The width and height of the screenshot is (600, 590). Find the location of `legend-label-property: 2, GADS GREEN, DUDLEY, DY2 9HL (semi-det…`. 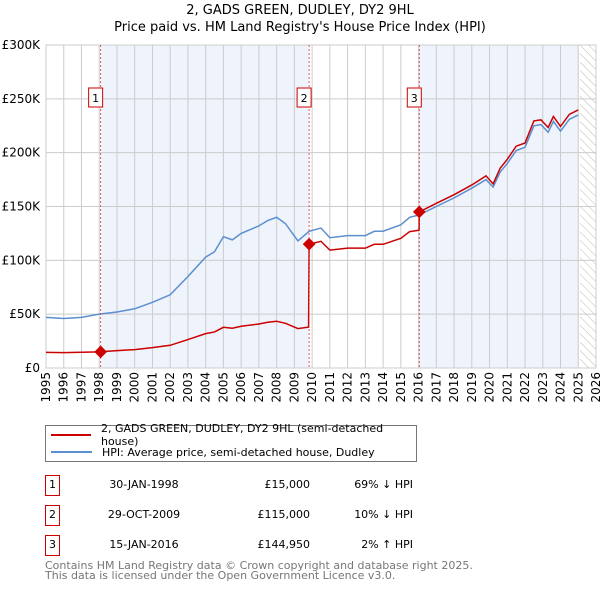

legend-label-property: 2, GADS GREEN, DUDLEY, DY2 9HL (semi-det… is located at coordinates (242, 435).